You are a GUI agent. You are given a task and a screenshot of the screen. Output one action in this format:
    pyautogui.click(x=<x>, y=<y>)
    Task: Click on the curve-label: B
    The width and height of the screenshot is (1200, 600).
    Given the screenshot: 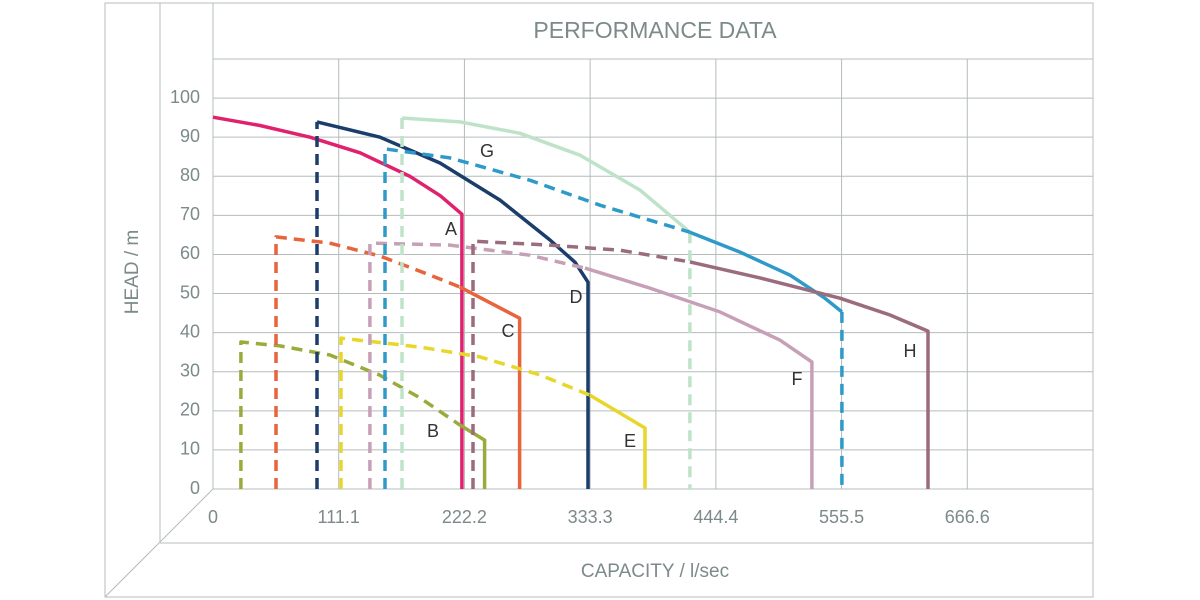 What is the action you would take?
    pyautogui.click(x=433, y=431)
    